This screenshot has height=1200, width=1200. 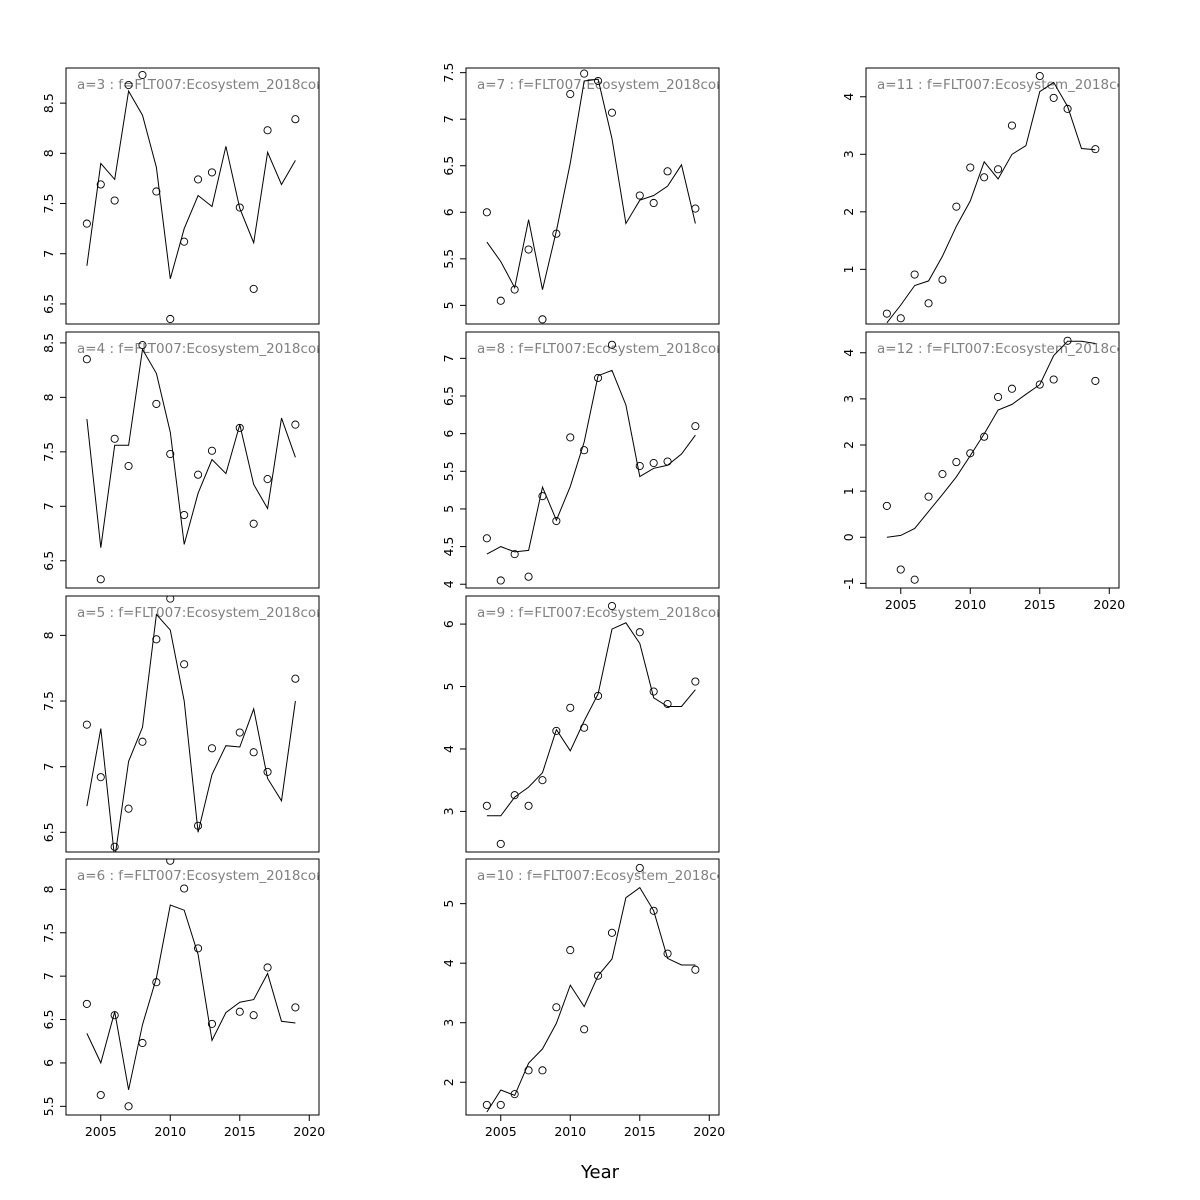 What do you see at coordinates (448, 547) in the screenshot?
I see `y-tick-label: 4.5` at bounding box center [448, 547].